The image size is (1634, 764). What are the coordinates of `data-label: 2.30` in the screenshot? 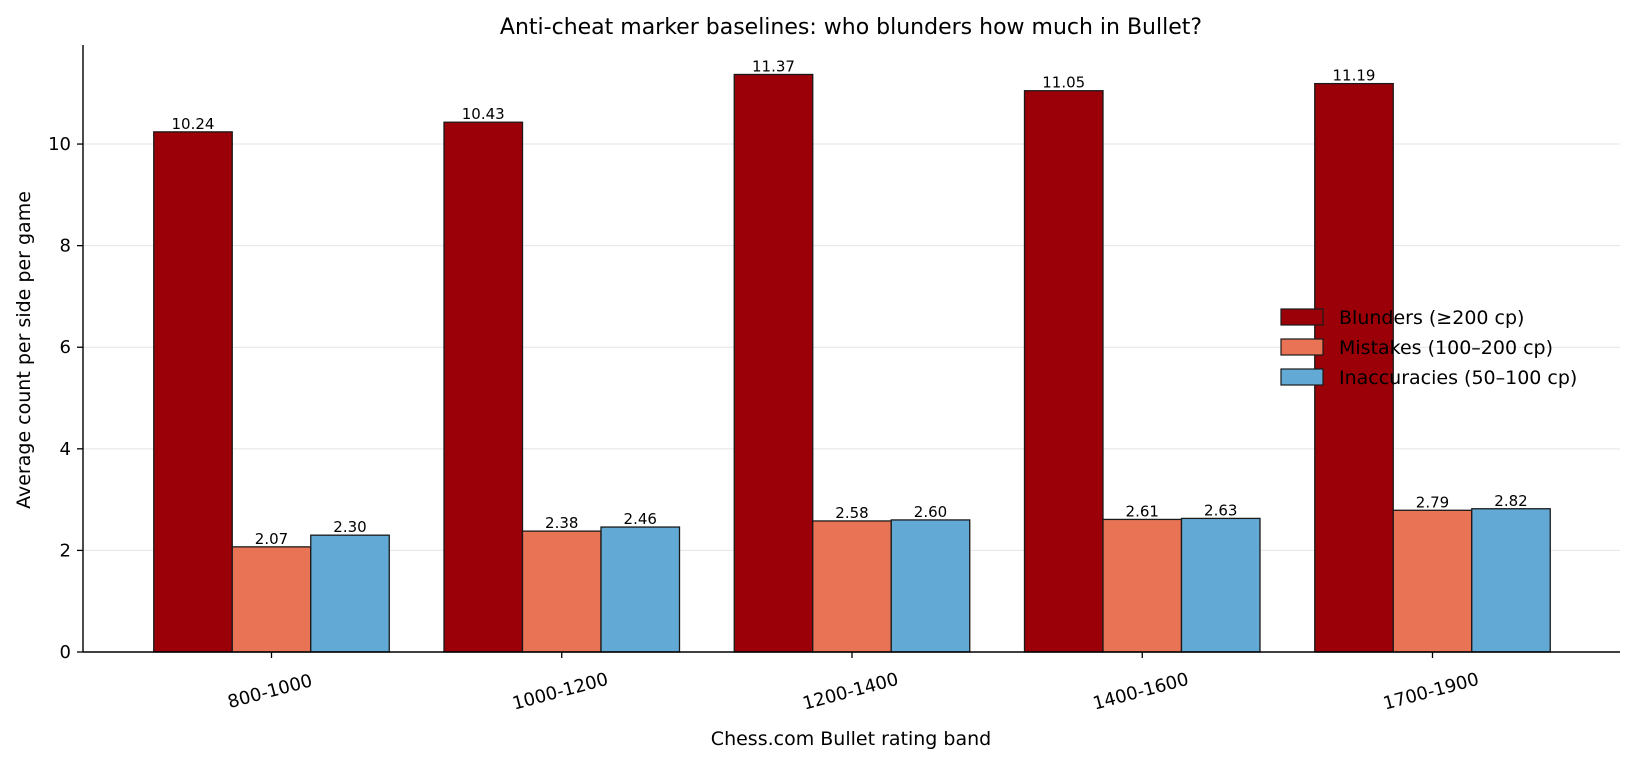 It's located at (349, 527).